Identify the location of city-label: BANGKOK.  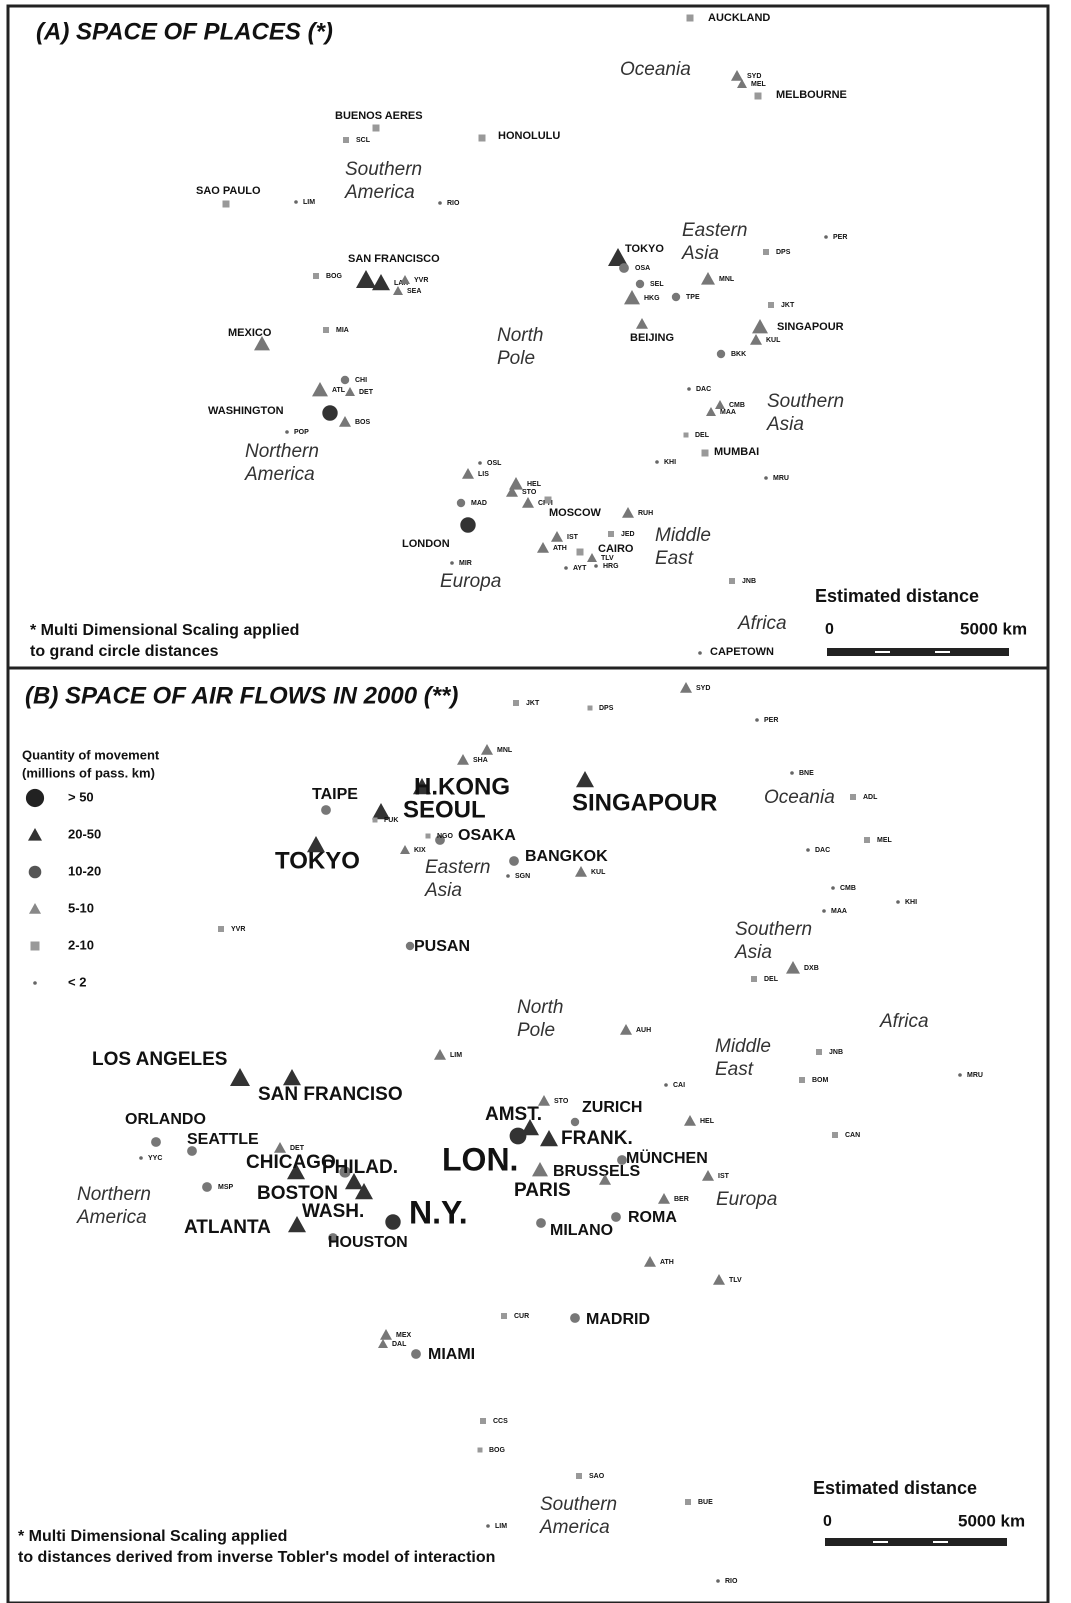
(566, 856).